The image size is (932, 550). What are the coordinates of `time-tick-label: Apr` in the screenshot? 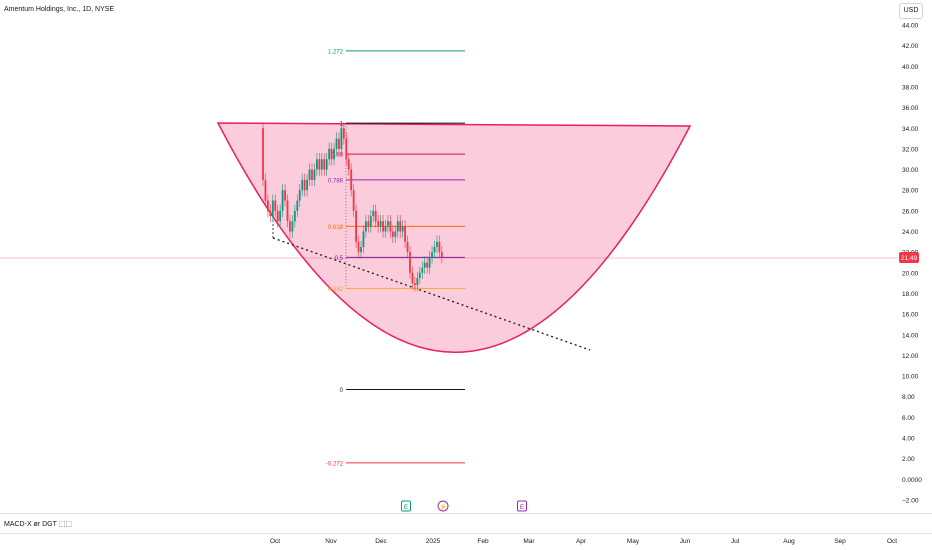 It's located at (581, 541).